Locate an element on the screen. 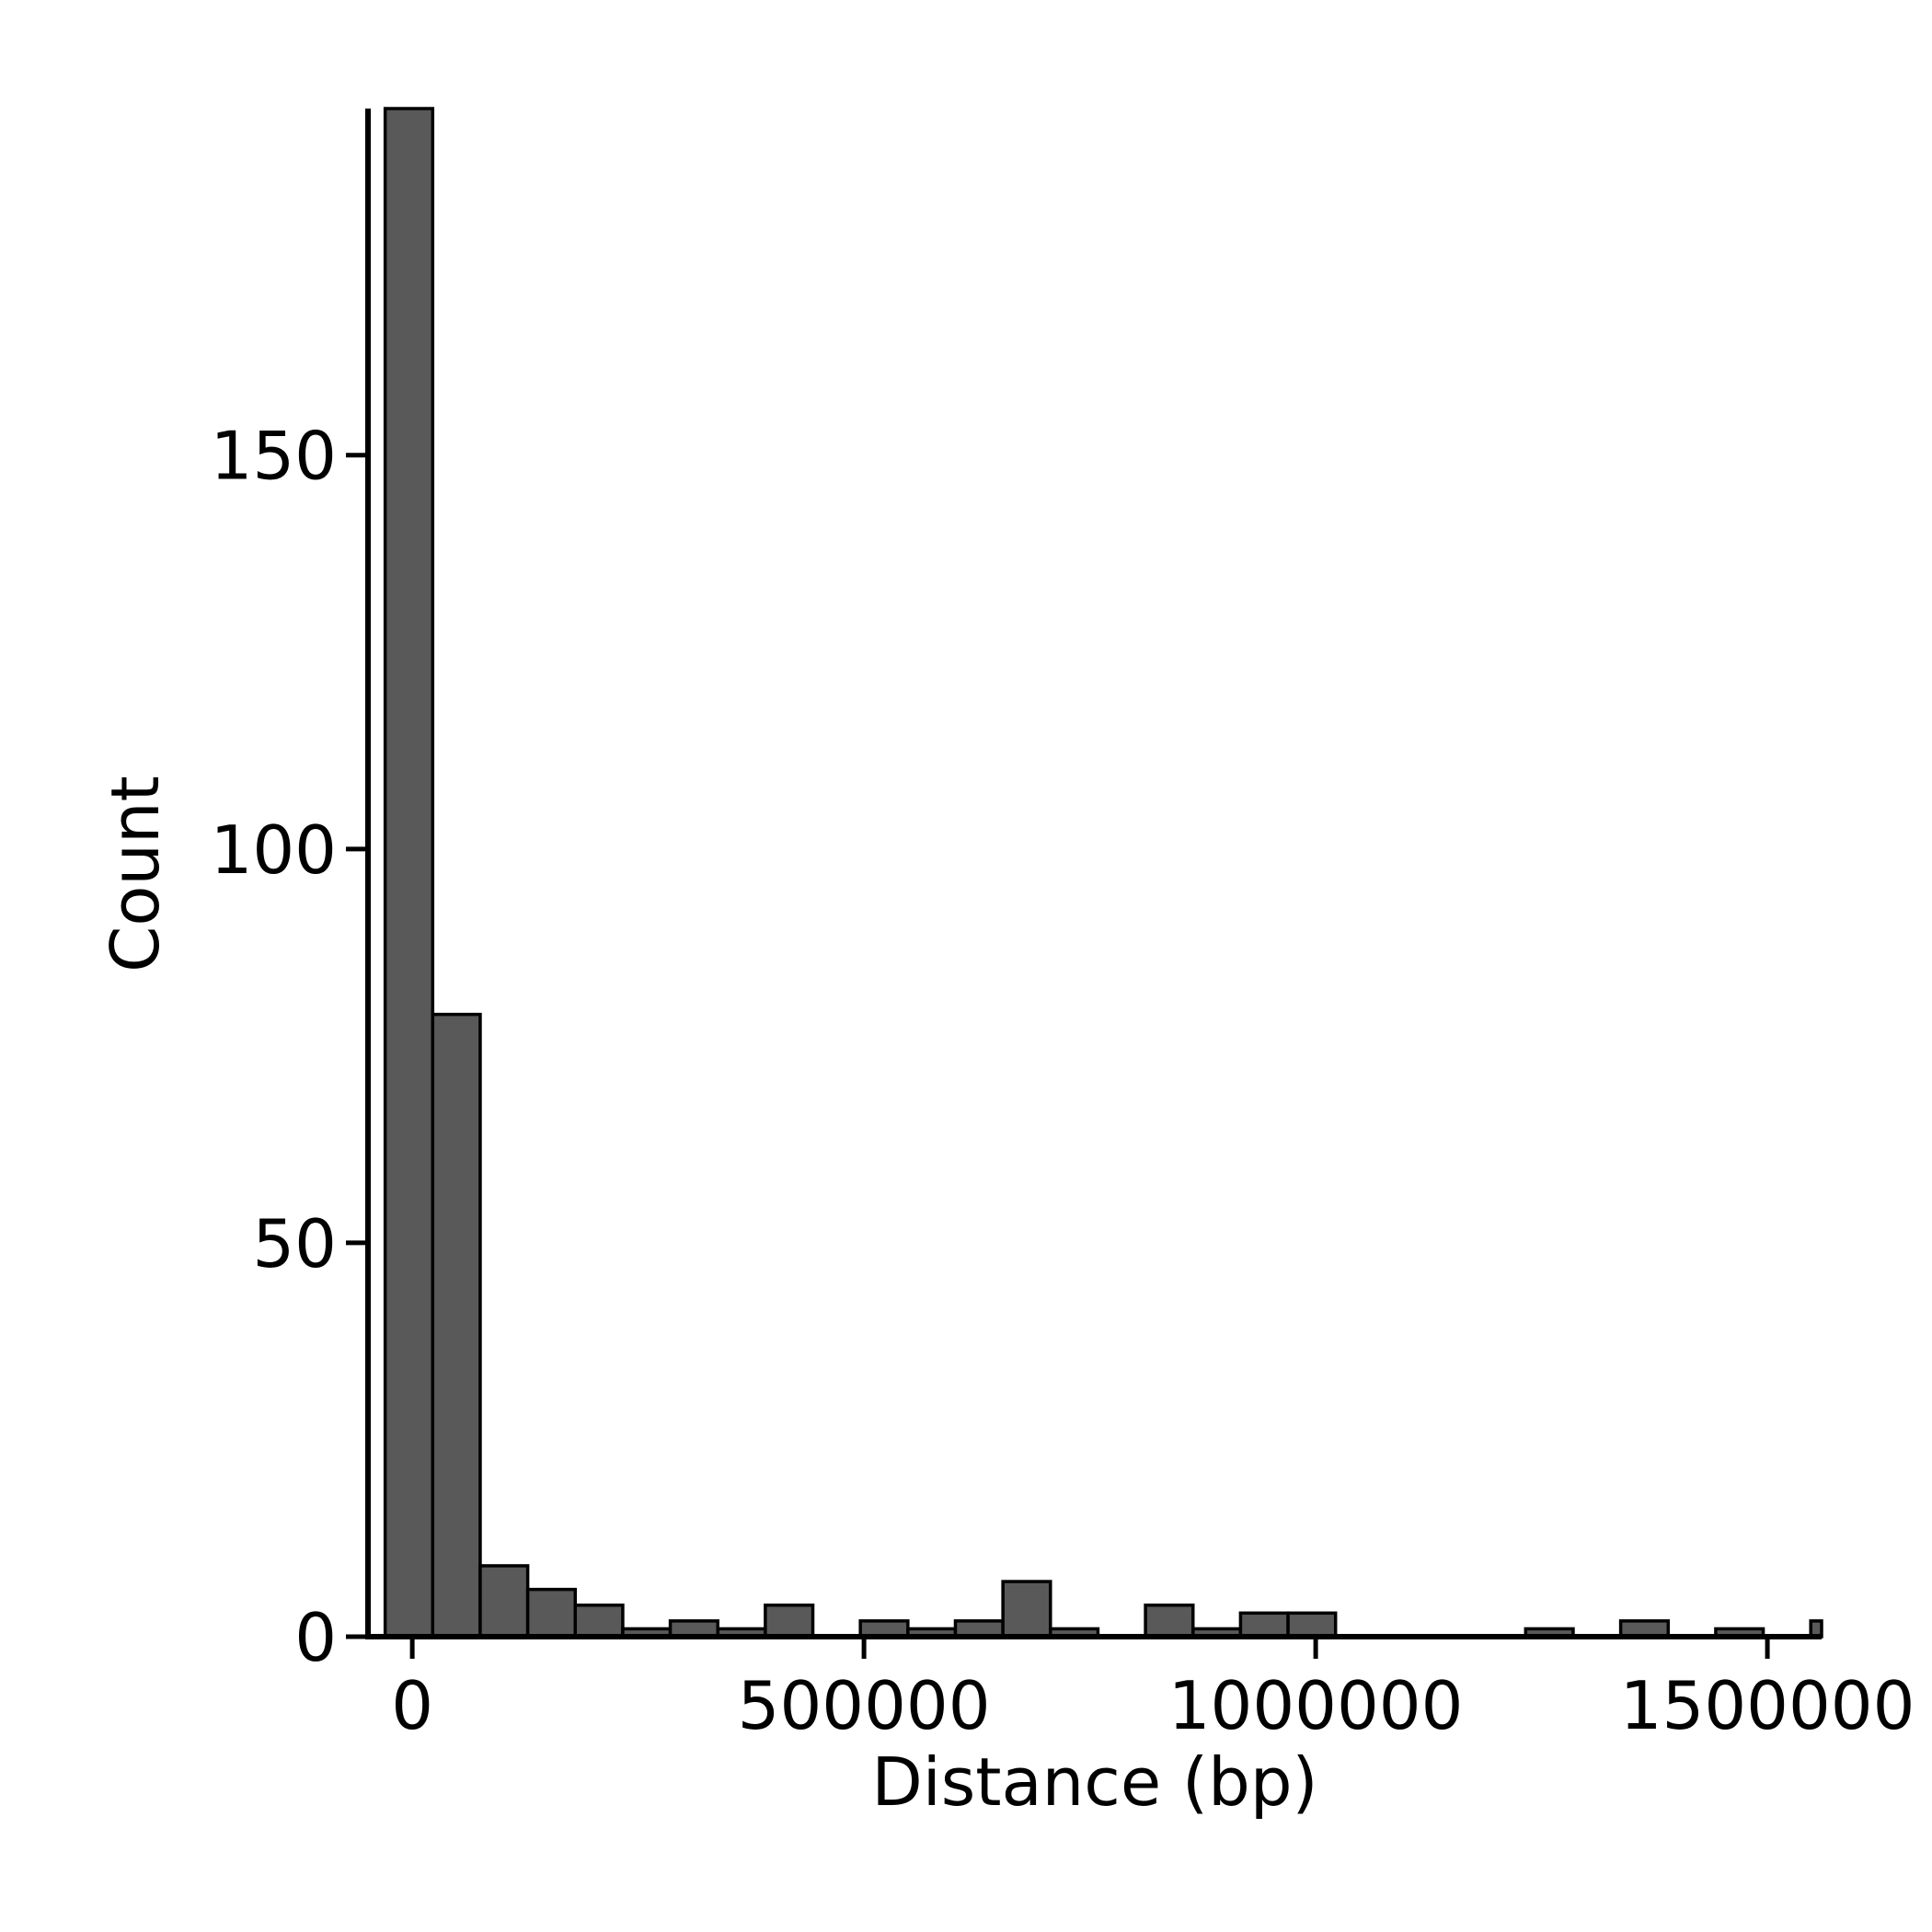 The image size is (1932, 1932). x-axis-title: Distance (bp) is located at coordinates (1094, 1782).